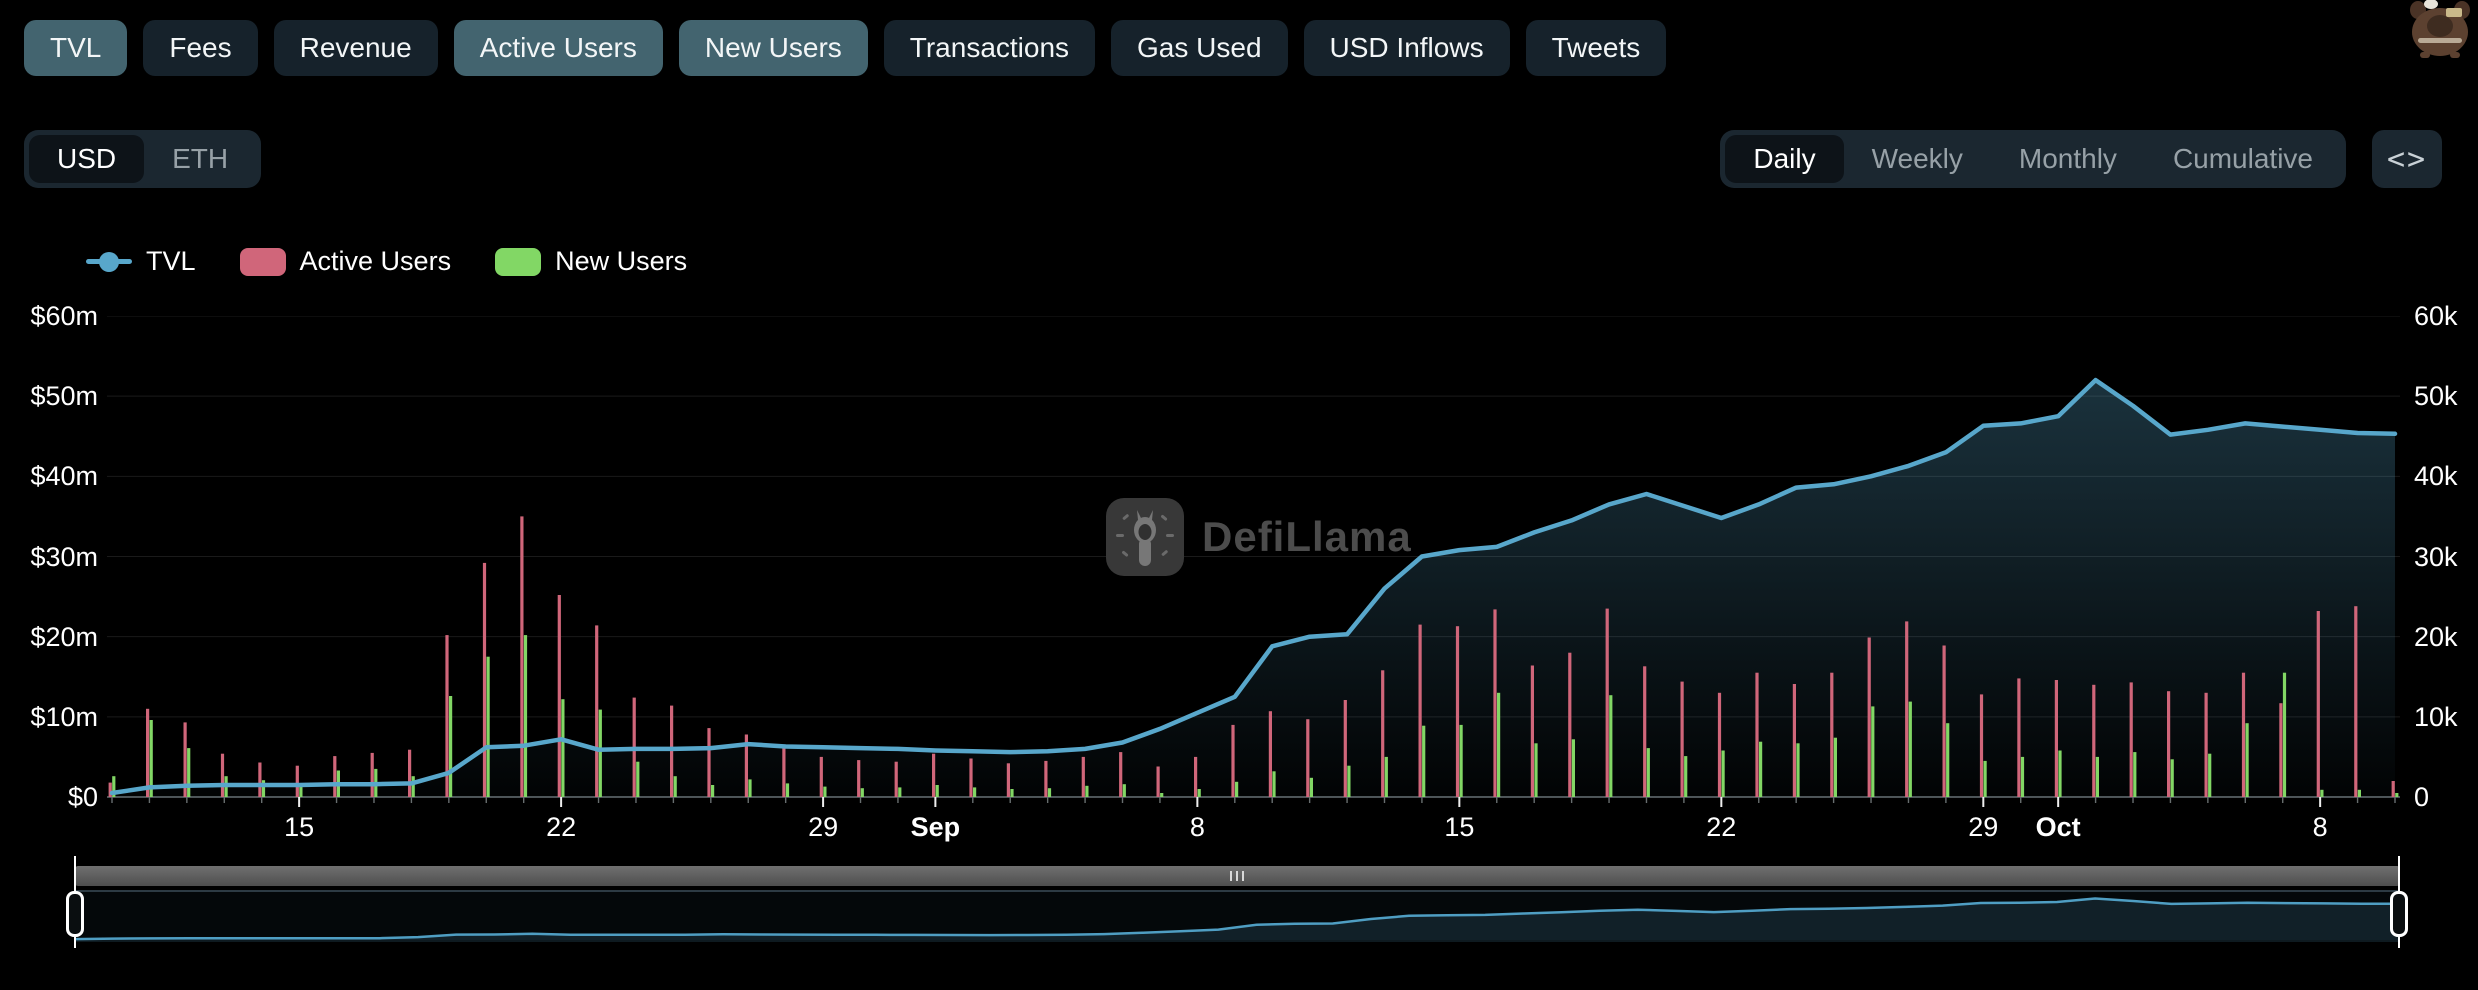 The width and height of the screenshot is (2478, 990). Describe the element at coordinates (558, 48) in the screenshot. I see `metric-button-active-users: Active Users` at that location.